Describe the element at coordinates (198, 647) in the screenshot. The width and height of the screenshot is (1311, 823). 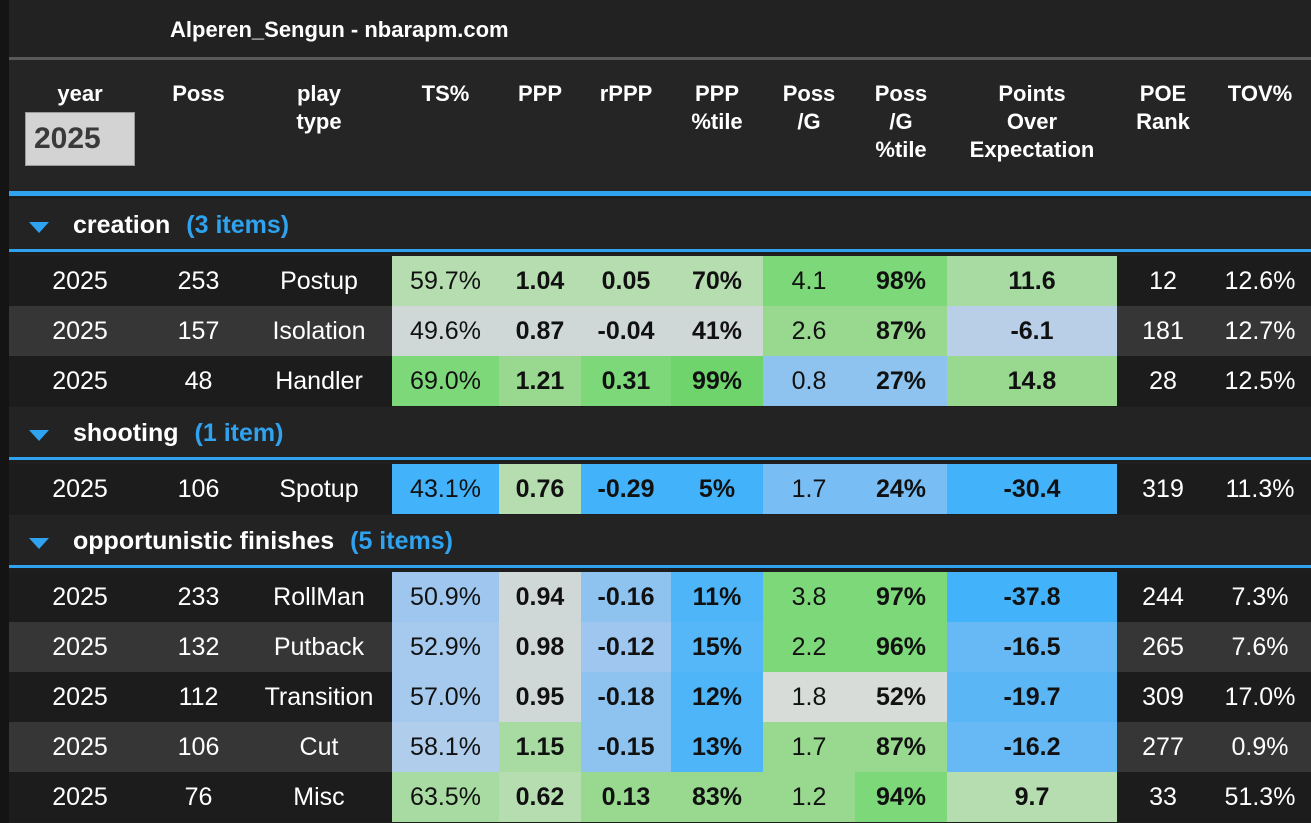
I see `cell-poss: 132` at that location.